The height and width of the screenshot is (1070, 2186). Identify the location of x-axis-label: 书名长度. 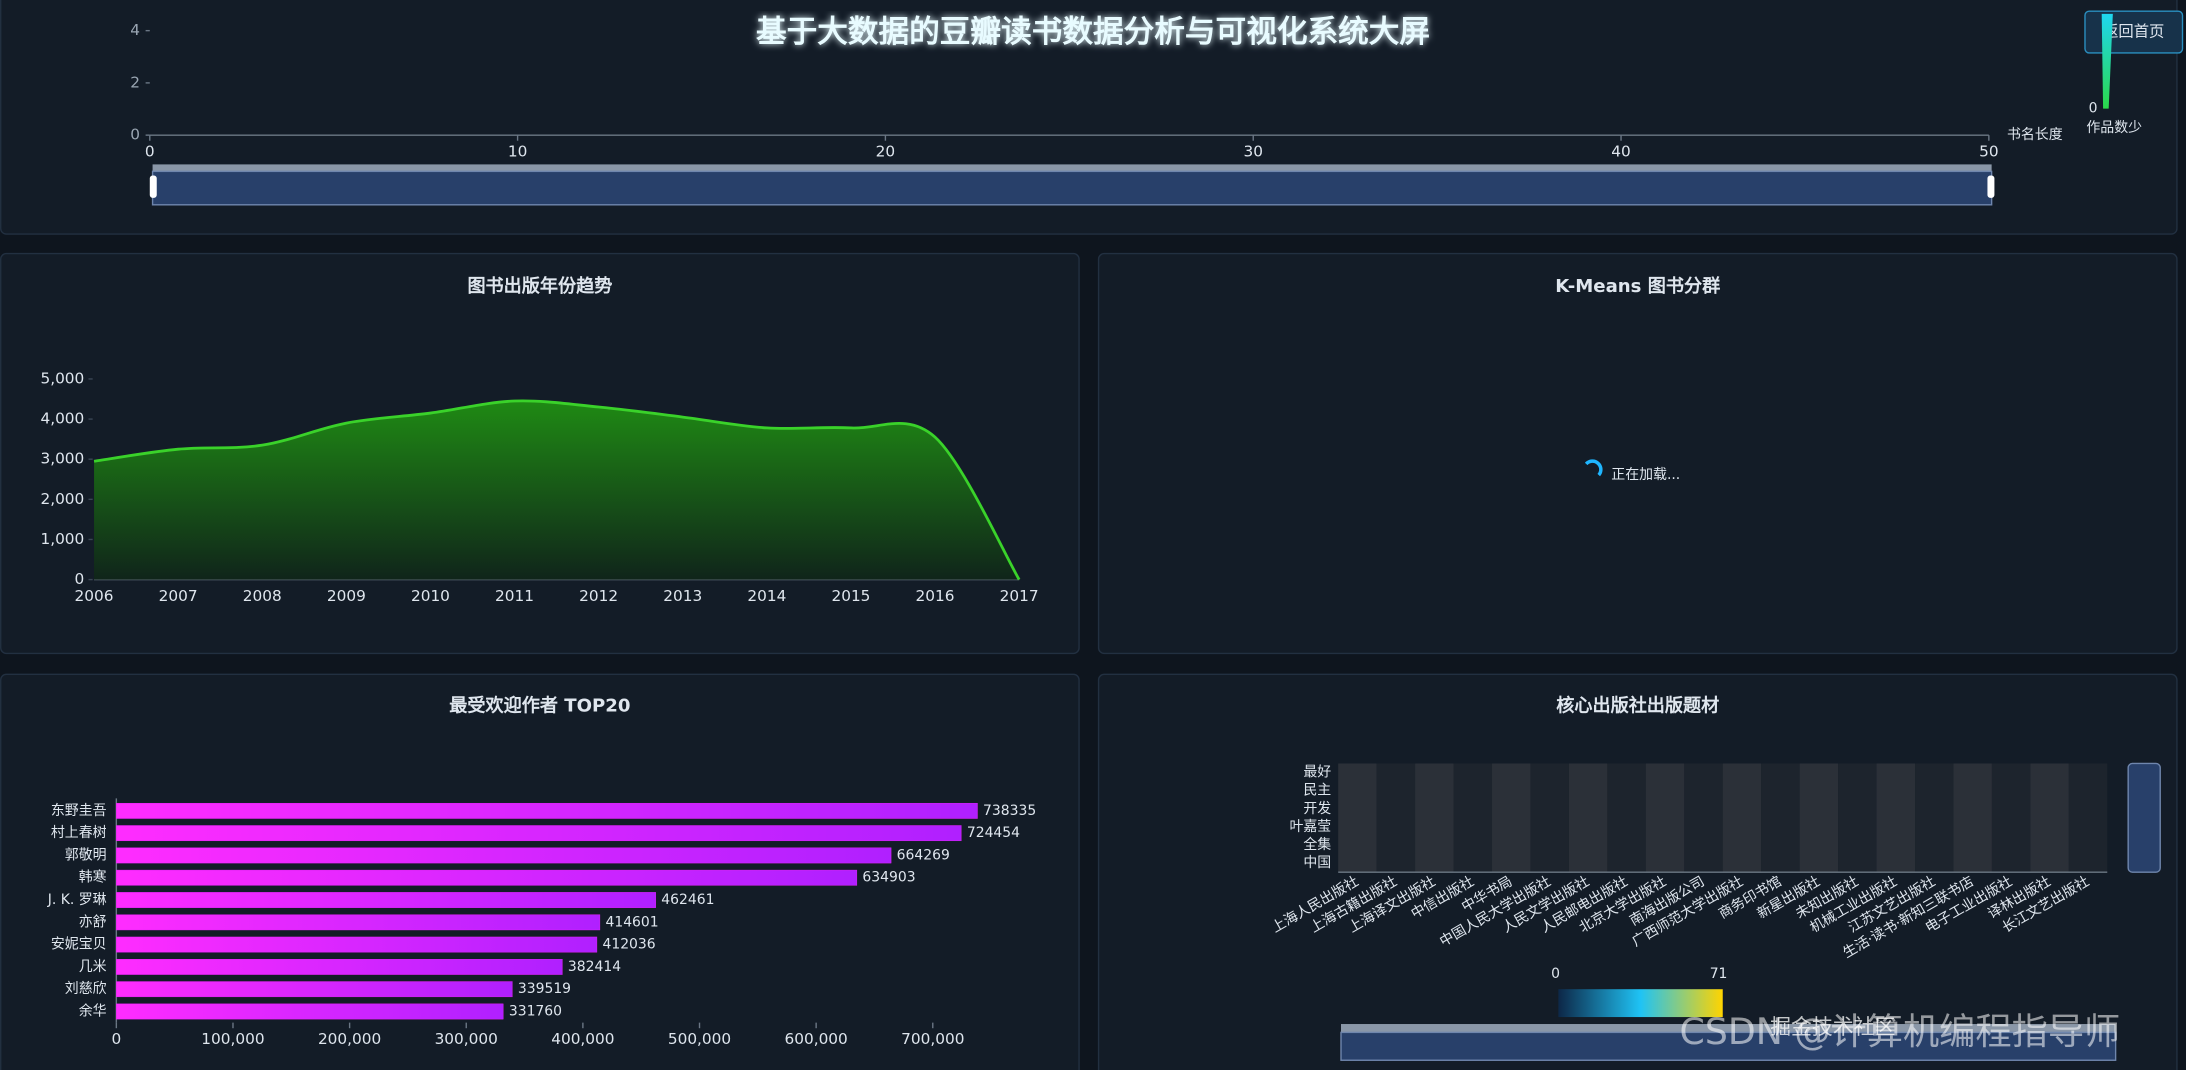
(2035, 135).